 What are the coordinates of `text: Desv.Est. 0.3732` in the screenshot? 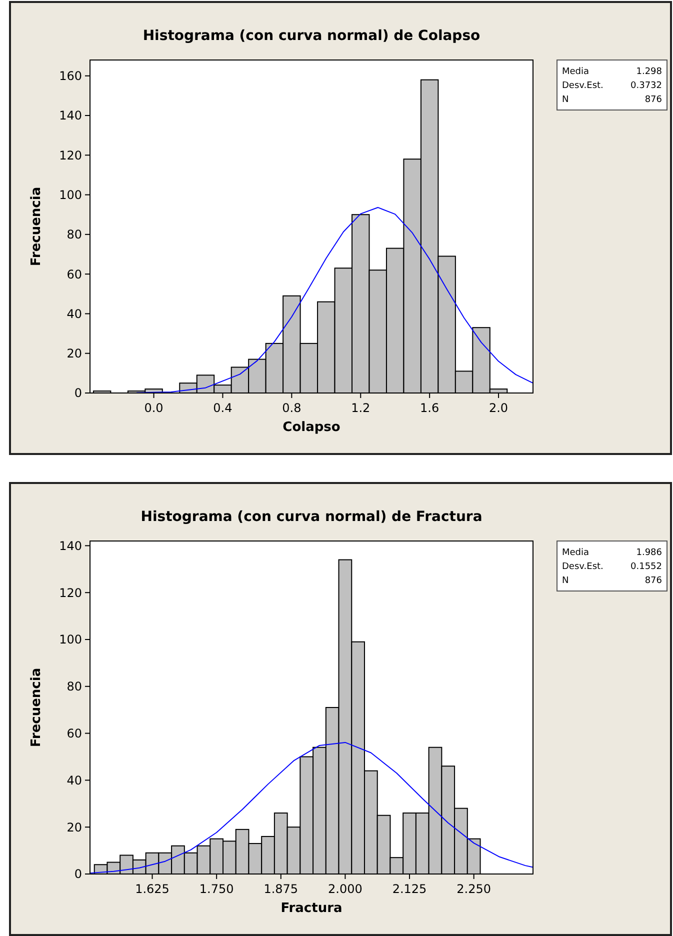 It's located at (612, 86).